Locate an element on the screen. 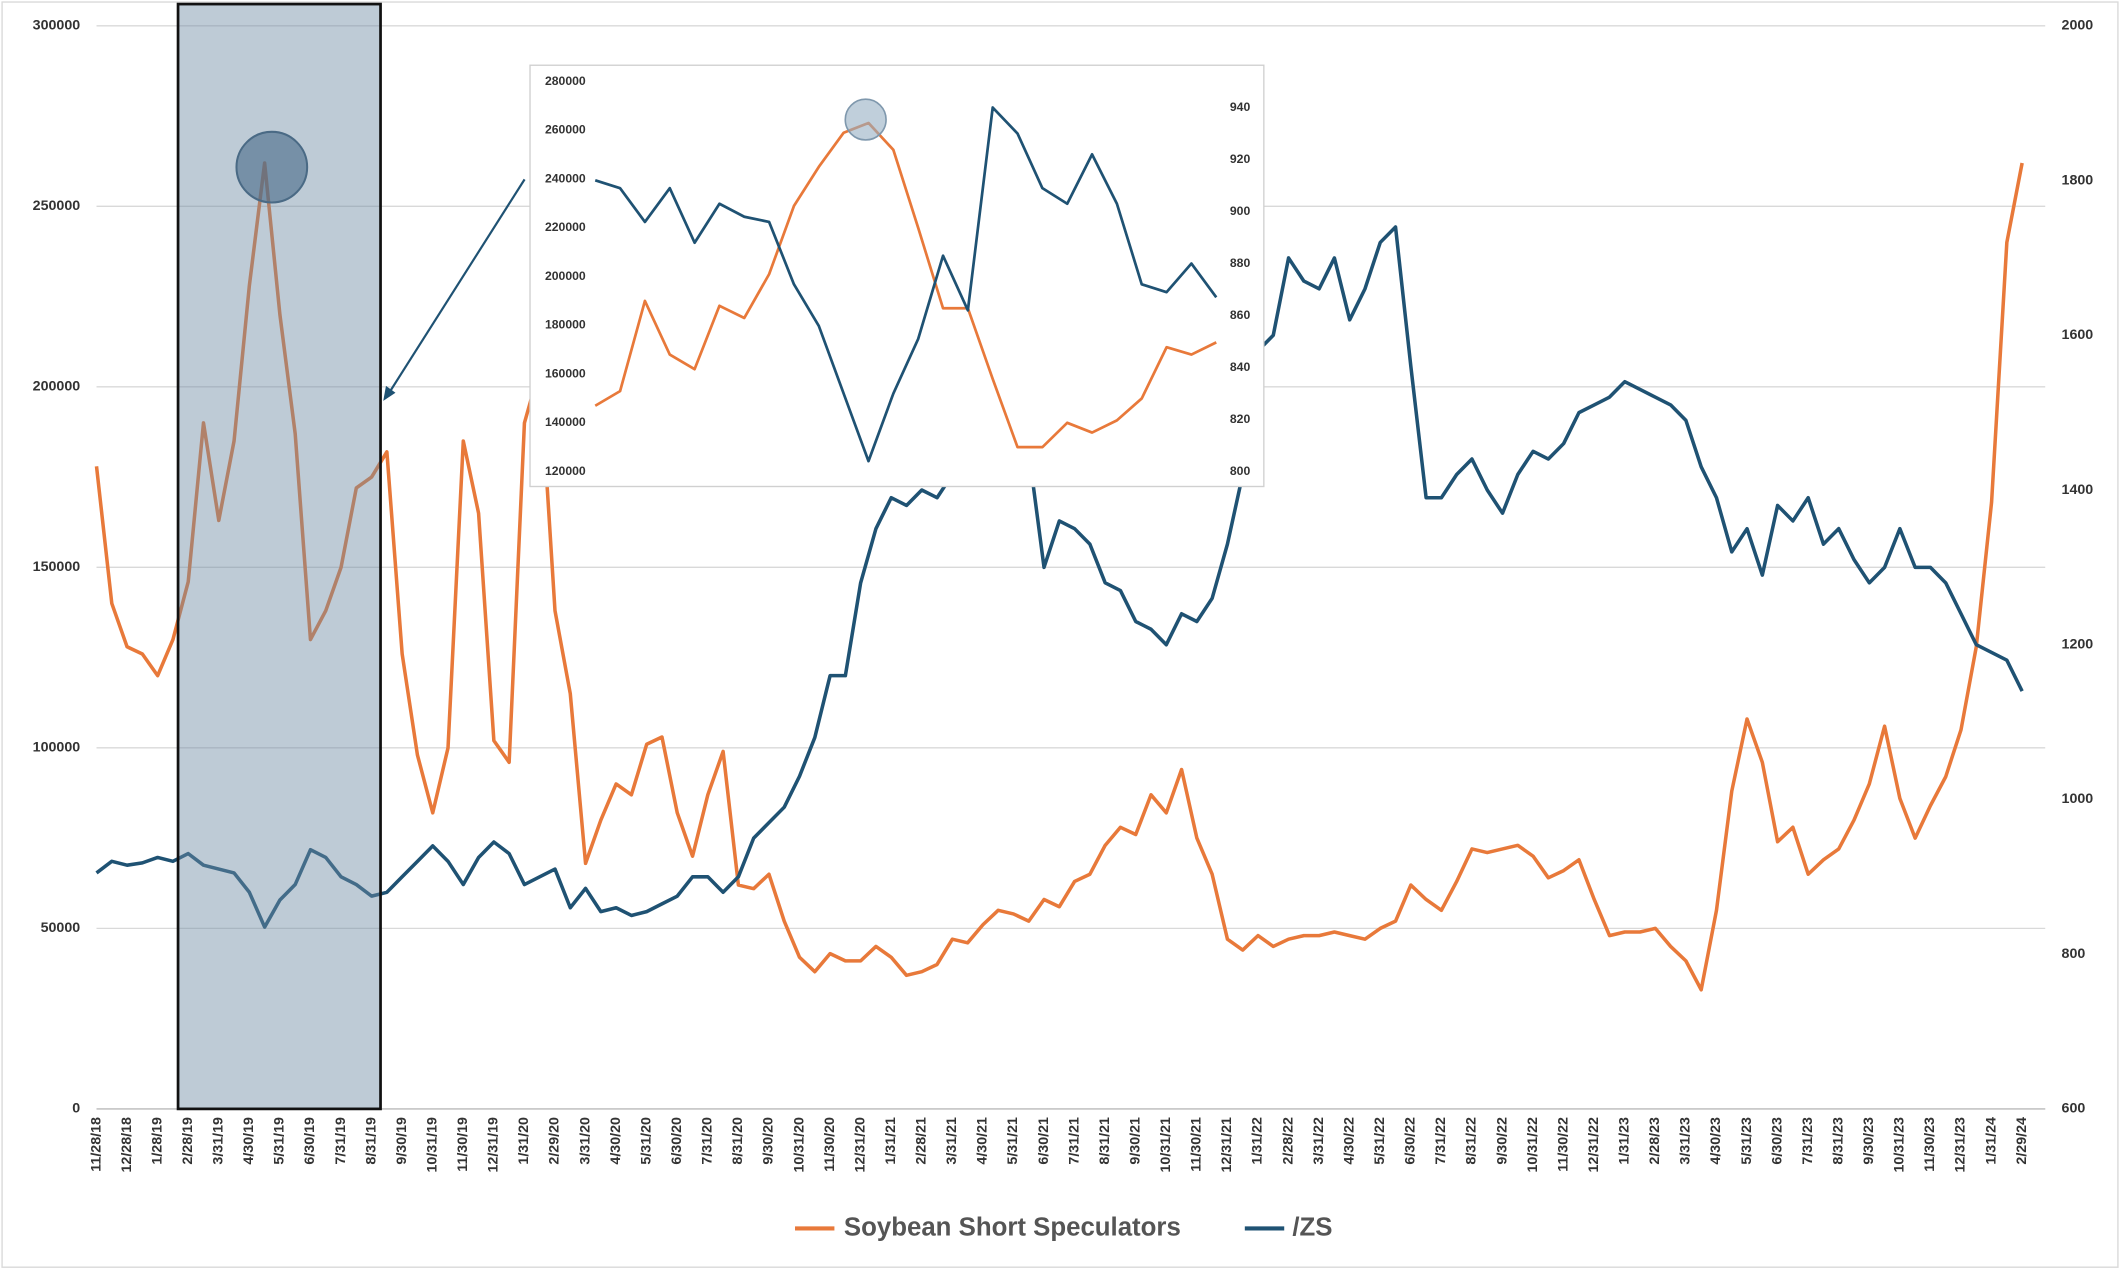 This screenshot has height=1274, width=2120. y-tick-label: 220000 is located at coordinates (565, 227).